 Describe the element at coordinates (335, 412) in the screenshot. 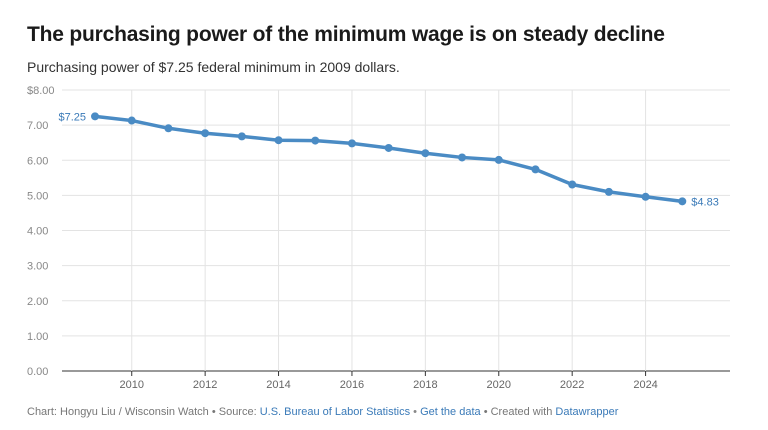

I see `source-link: U.S. Bureau of Labor Statistics` at that location.